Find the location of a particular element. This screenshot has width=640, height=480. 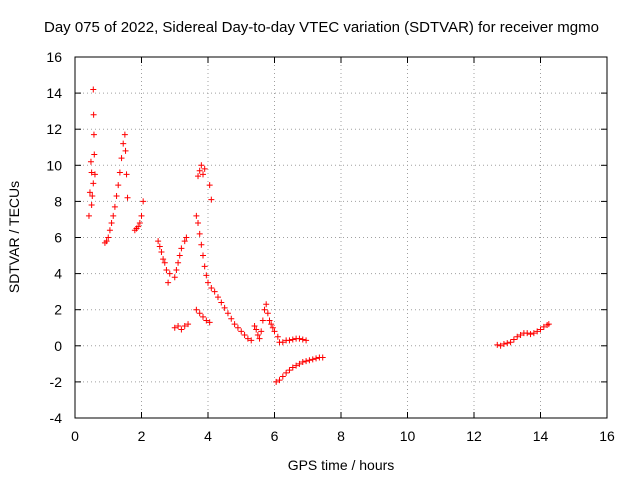

y-axis-label: SDTVAR / TECUs is located at coordinates (14, 237).